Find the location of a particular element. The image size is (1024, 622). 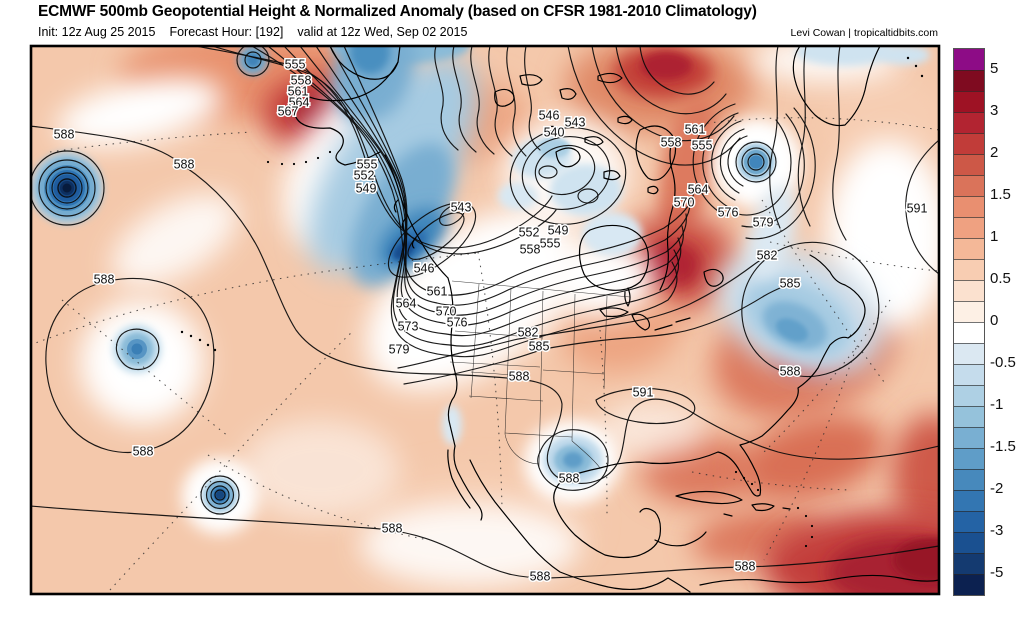

colorbar-tick-label: 2 is located at coordinates (994, 153).